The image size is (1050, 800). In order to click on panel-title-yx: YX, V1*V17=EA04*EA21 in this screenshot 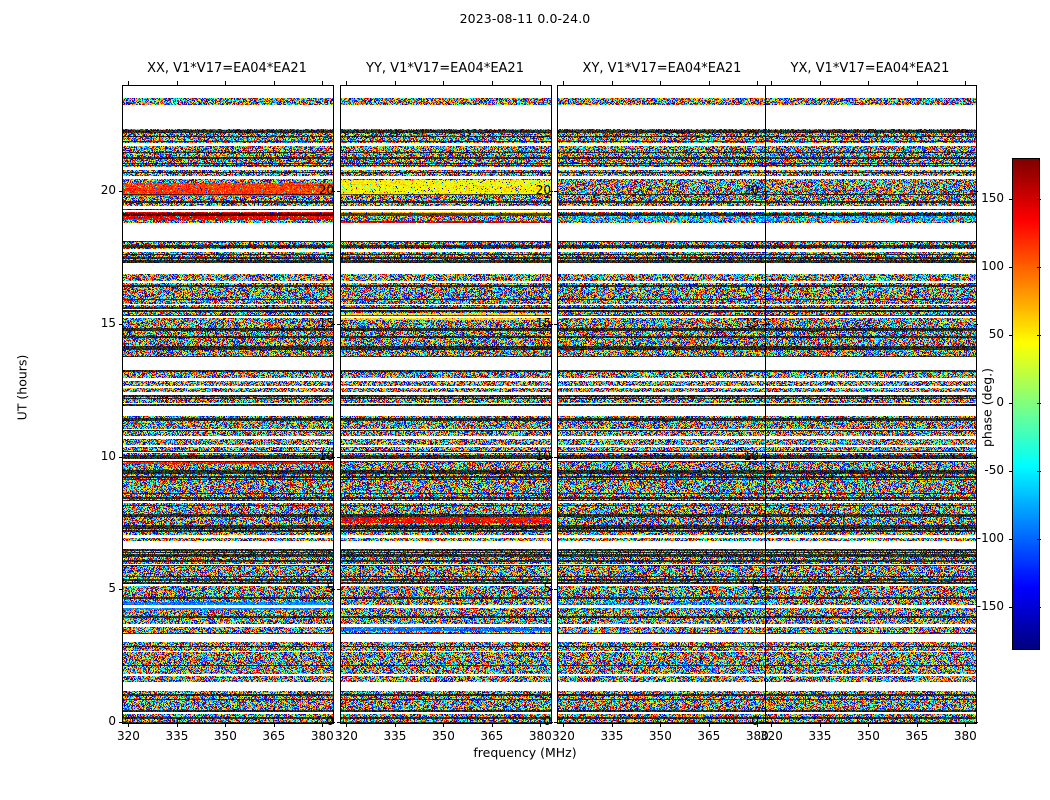, I will do `click(870, 68)`.